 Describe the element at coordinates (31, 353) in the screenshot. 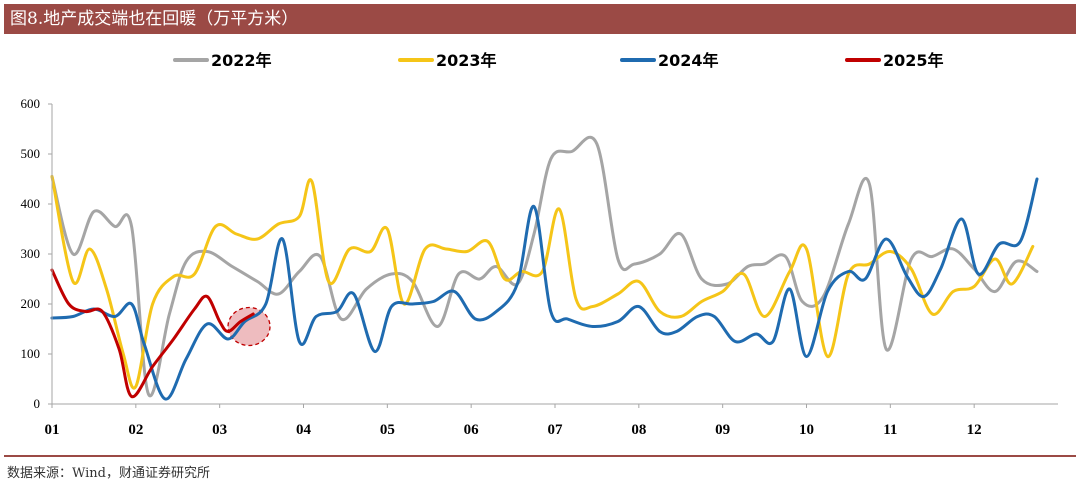

I see `y-tick-label: 100` at that location.